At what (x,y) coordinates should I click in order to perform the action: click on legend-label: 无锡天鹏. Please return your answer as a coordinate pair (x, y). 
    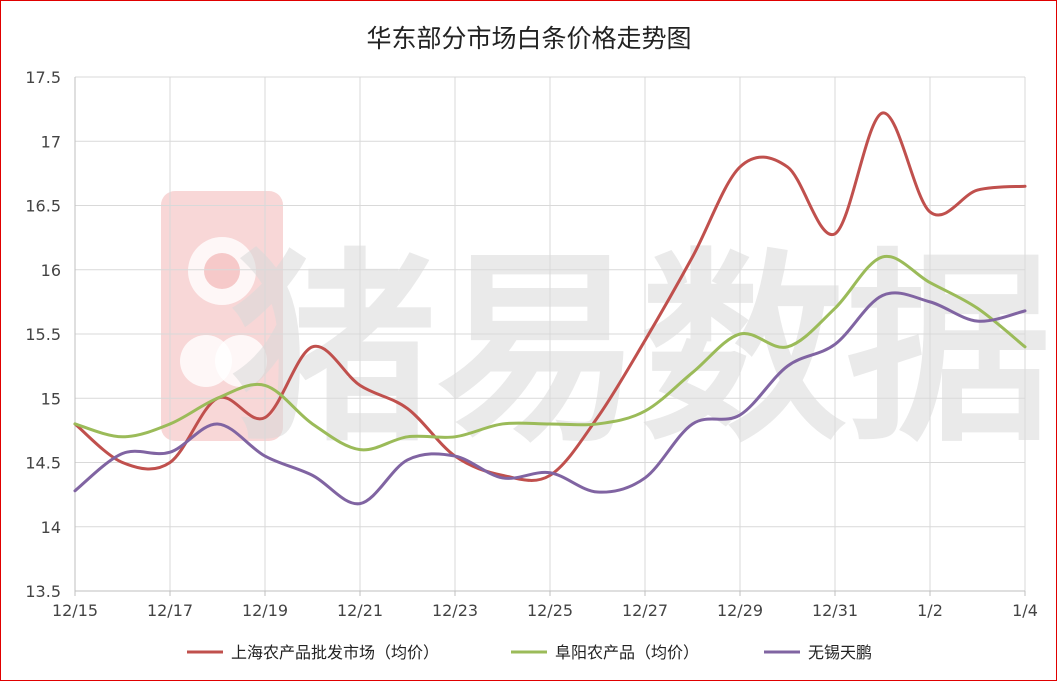
    Looking at the image, I should click on (840, 652).